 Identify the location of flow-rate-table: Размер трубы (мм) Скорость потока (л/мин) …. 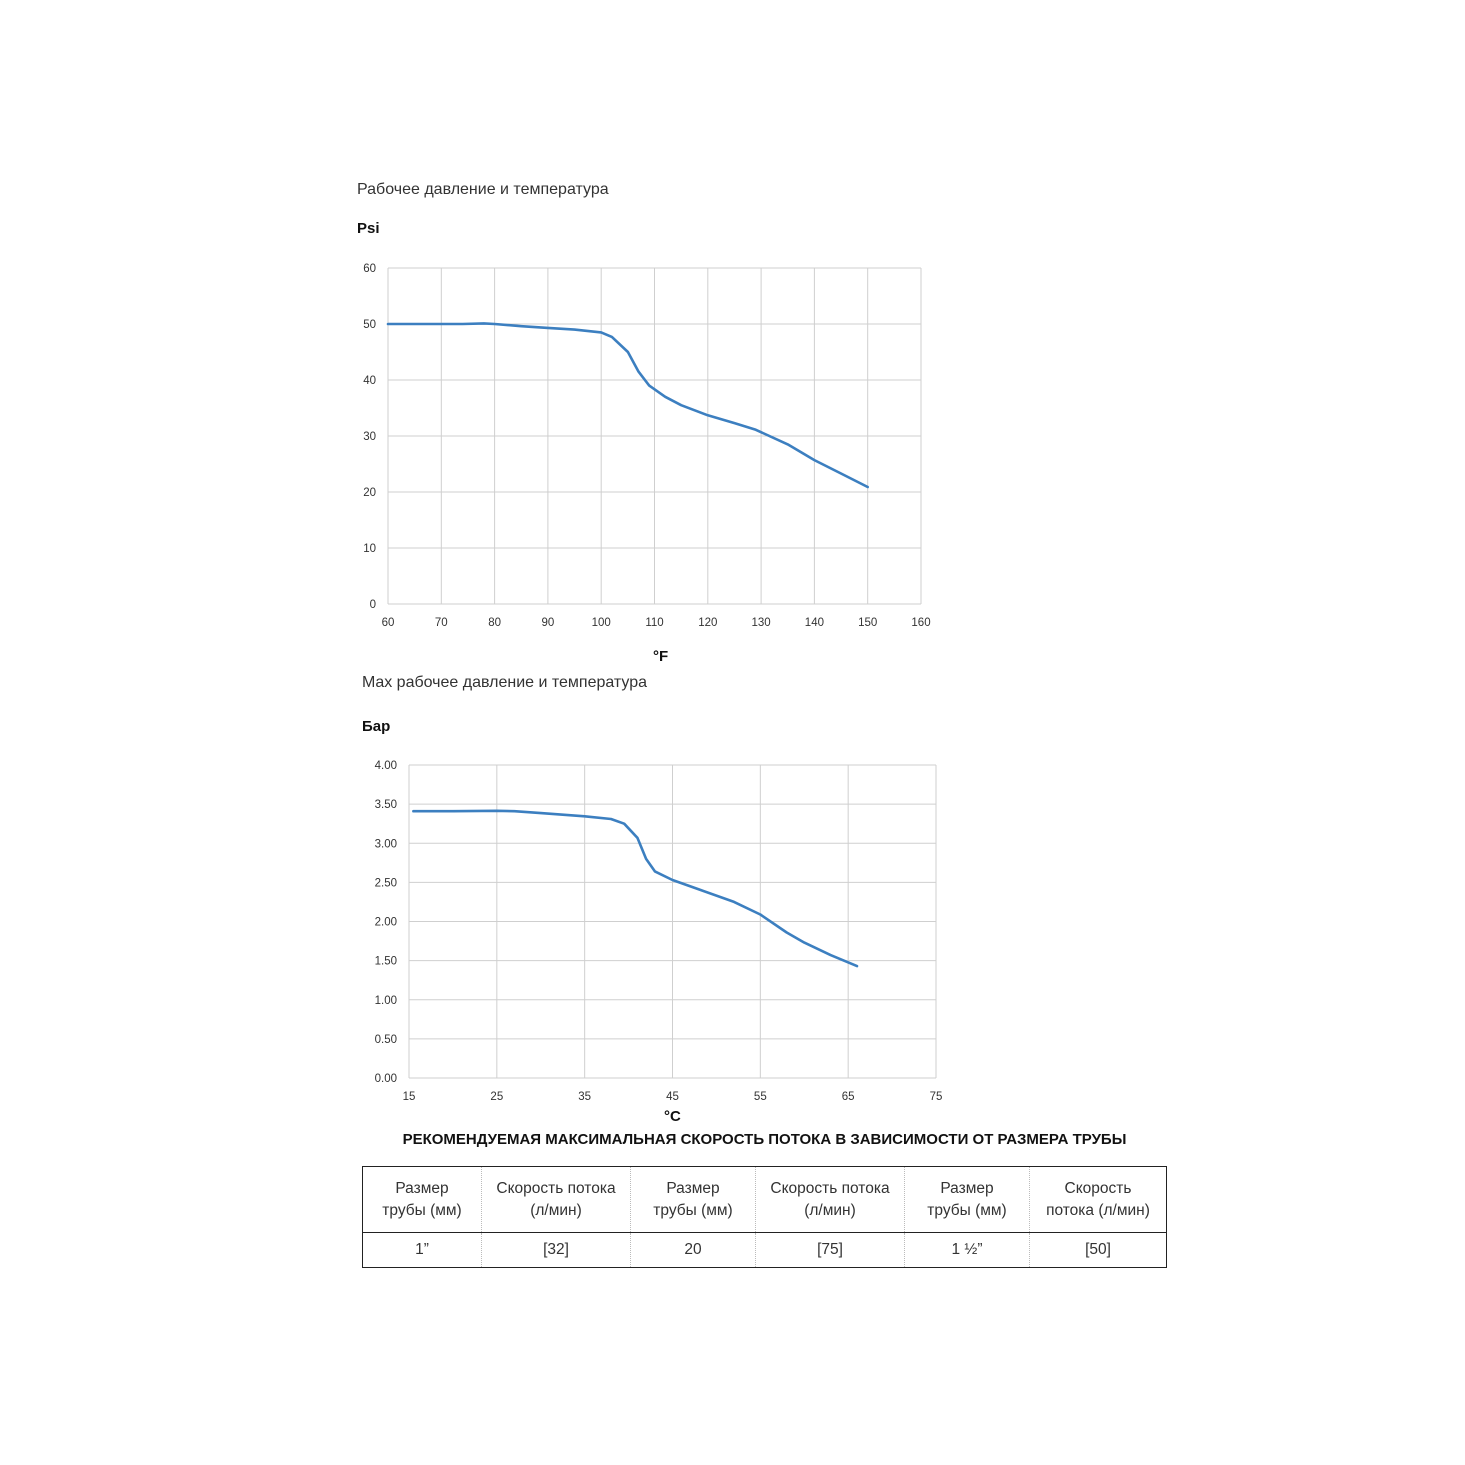
(764, 1217).